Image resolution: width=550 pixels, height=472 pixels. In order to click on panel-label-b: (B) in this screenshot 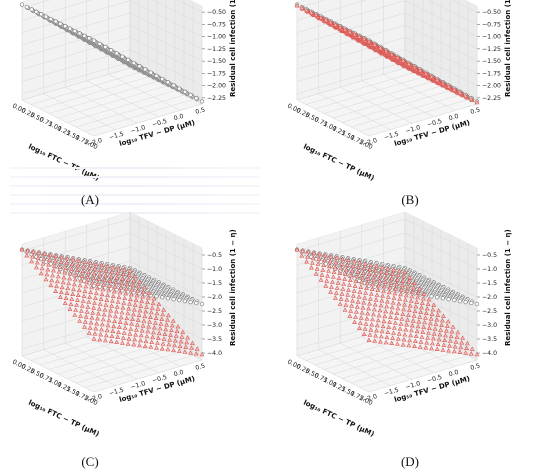, I will do `click(410, 199)`.